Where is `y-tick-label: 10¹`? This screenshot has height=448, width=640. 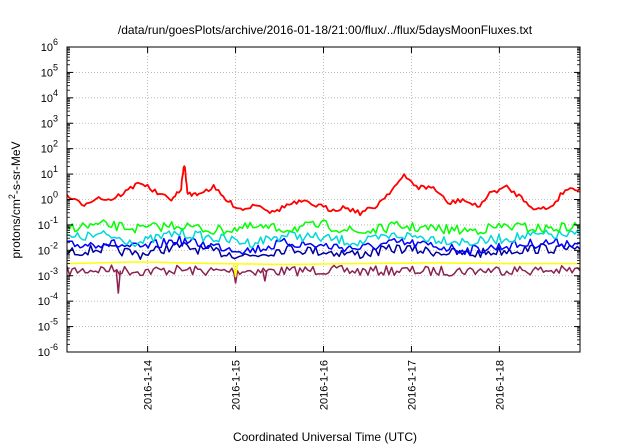 y-tick-label: 10¹ is located at coordinates (49, 172).